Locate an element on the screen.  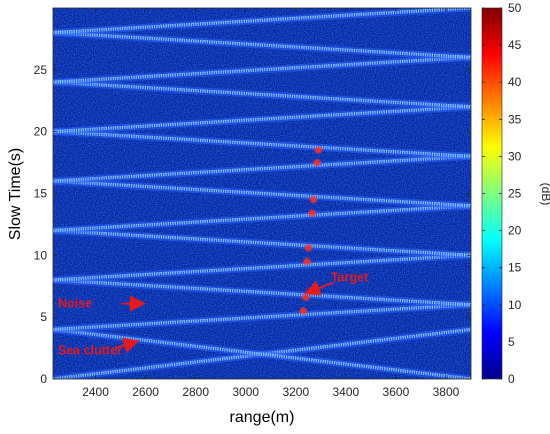
colorbar-tick-label: 25 is located at coordinates (515, 194).